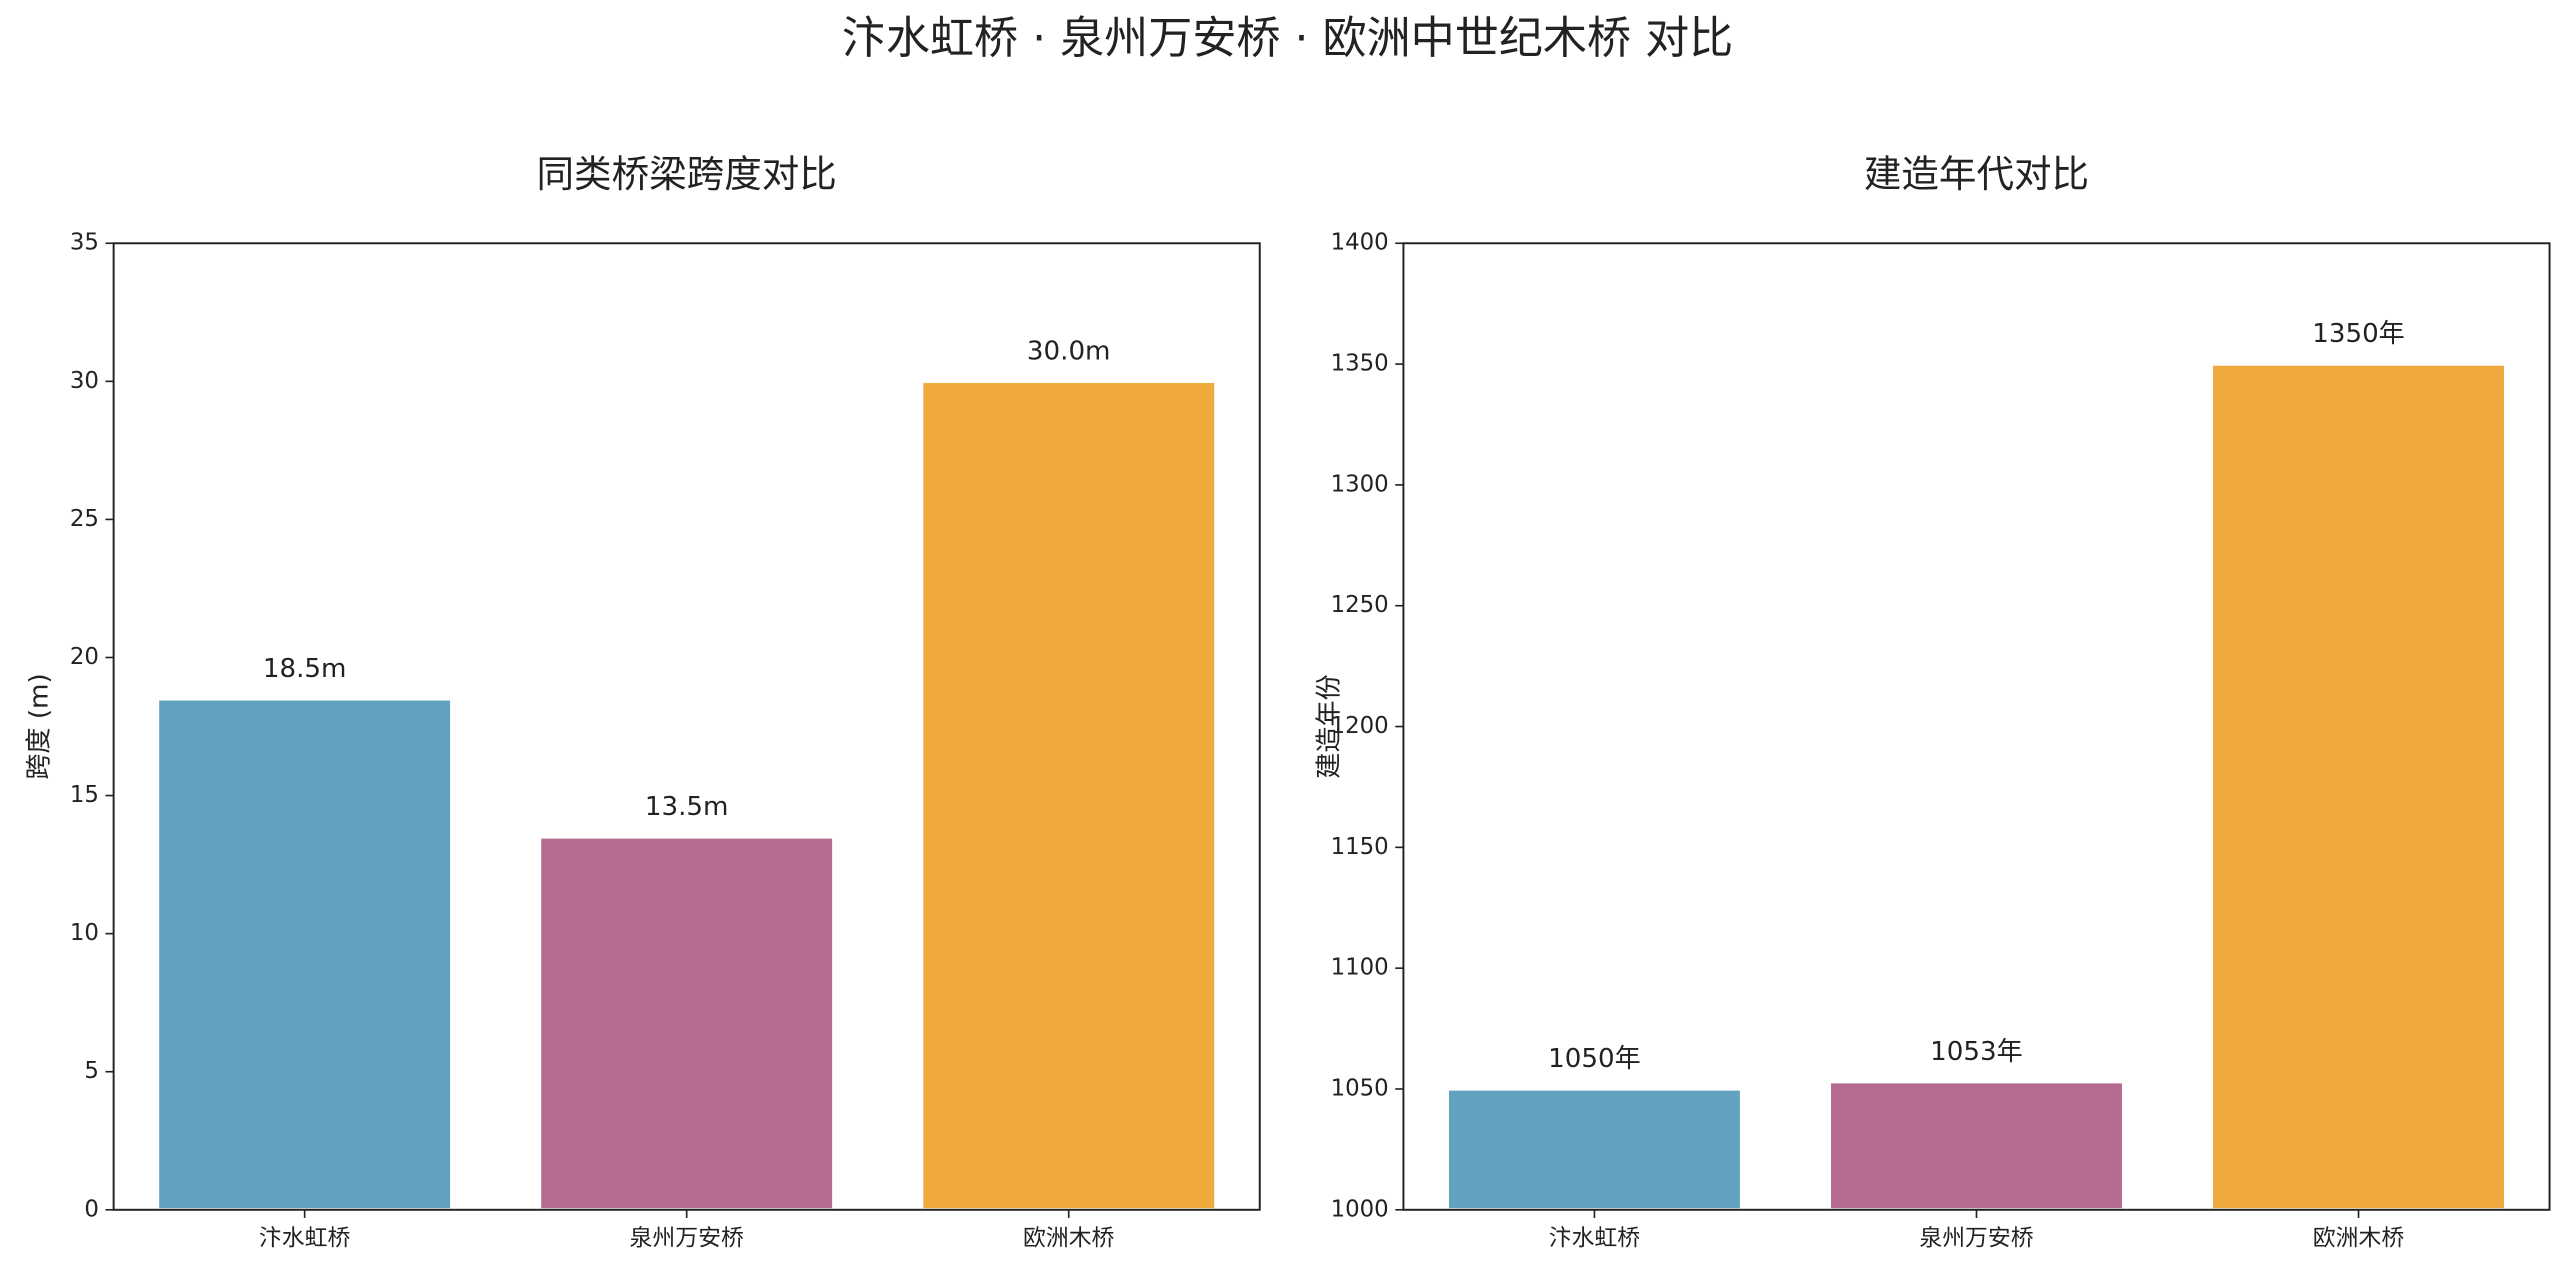 The image size is (2575, 1280). What do you see at coordinates (1360, 484) in the screenshot?
I see `y-tick-label: 1300` at bounding box center [1360, 484].